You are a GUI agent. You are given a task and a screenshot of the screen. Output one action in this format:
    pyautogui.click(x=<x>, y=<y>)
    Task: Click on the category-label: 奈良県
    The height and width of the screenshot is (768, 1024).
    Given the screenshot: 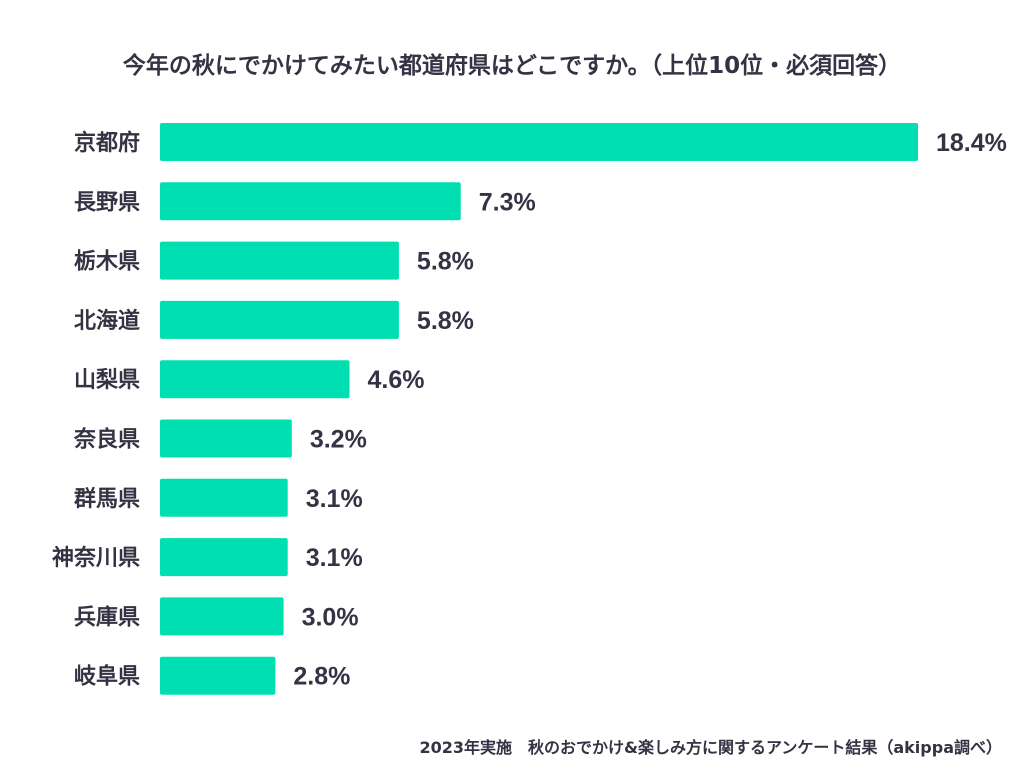 What is the action you would take?
    pyautogui.click(x=106, y=440)
    